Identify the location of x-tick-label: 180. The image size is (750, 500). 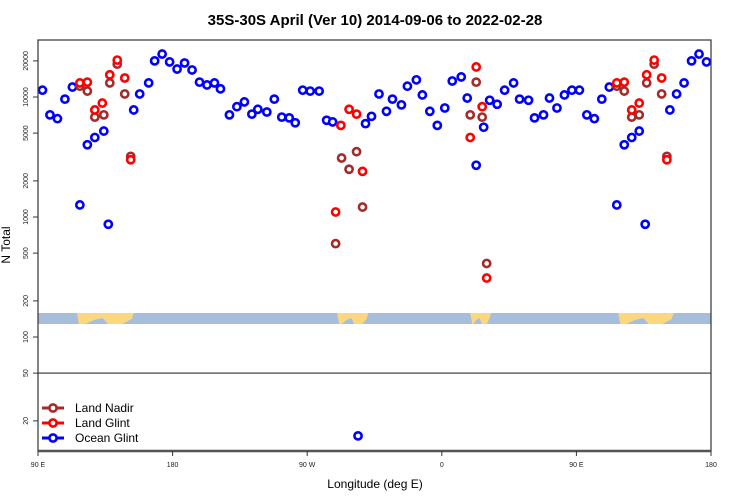
(711, 465).